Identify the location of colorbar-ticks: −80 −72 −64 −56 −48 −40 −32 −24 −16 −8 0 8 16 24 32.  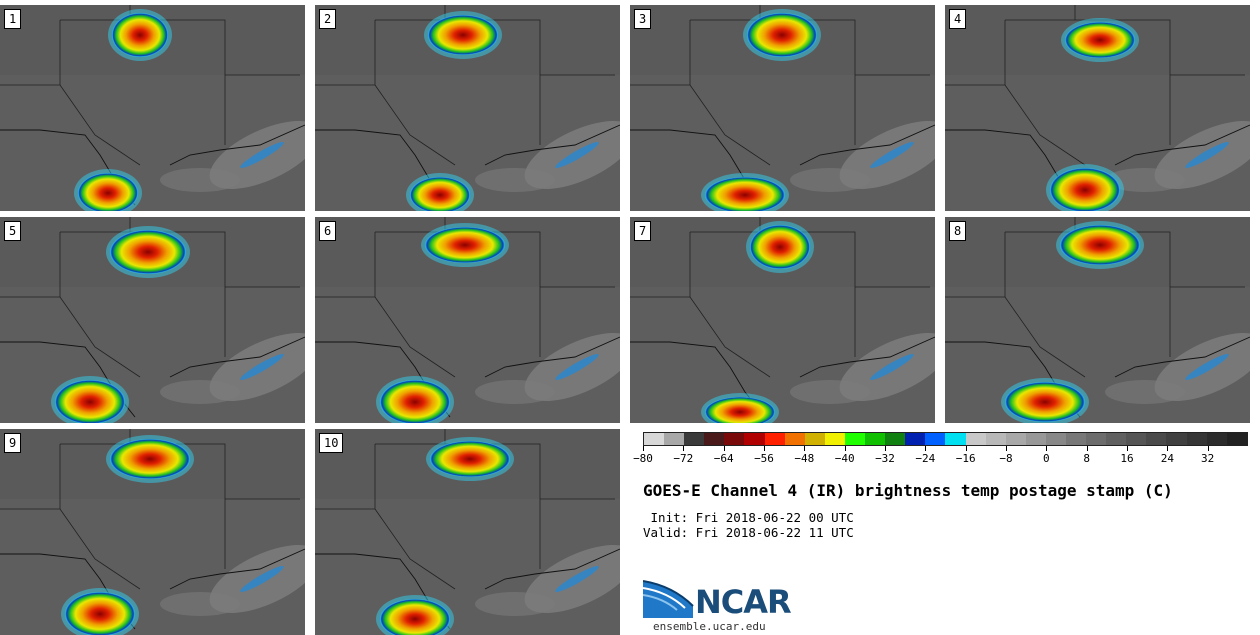
(940, 456).